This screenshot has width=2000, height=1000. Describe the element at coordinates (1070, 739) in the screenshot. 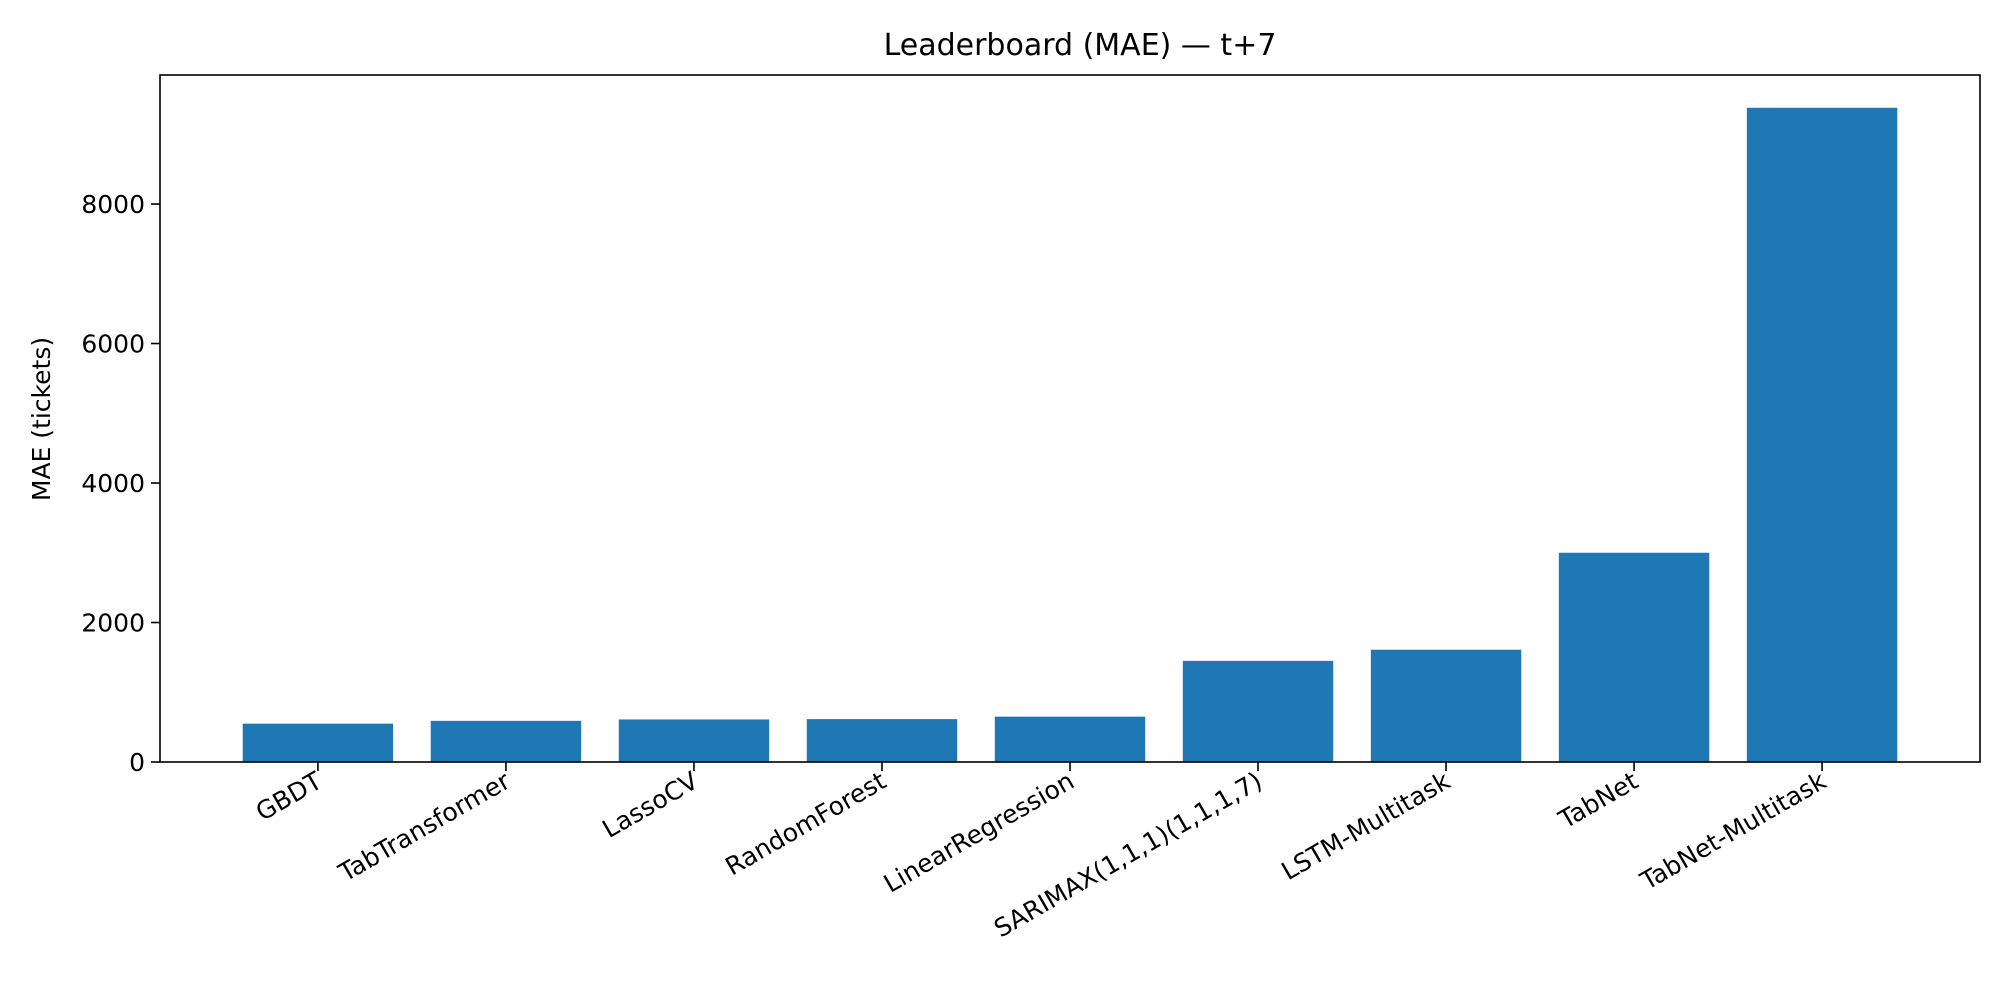

I see `bar-linearregression` at that location.